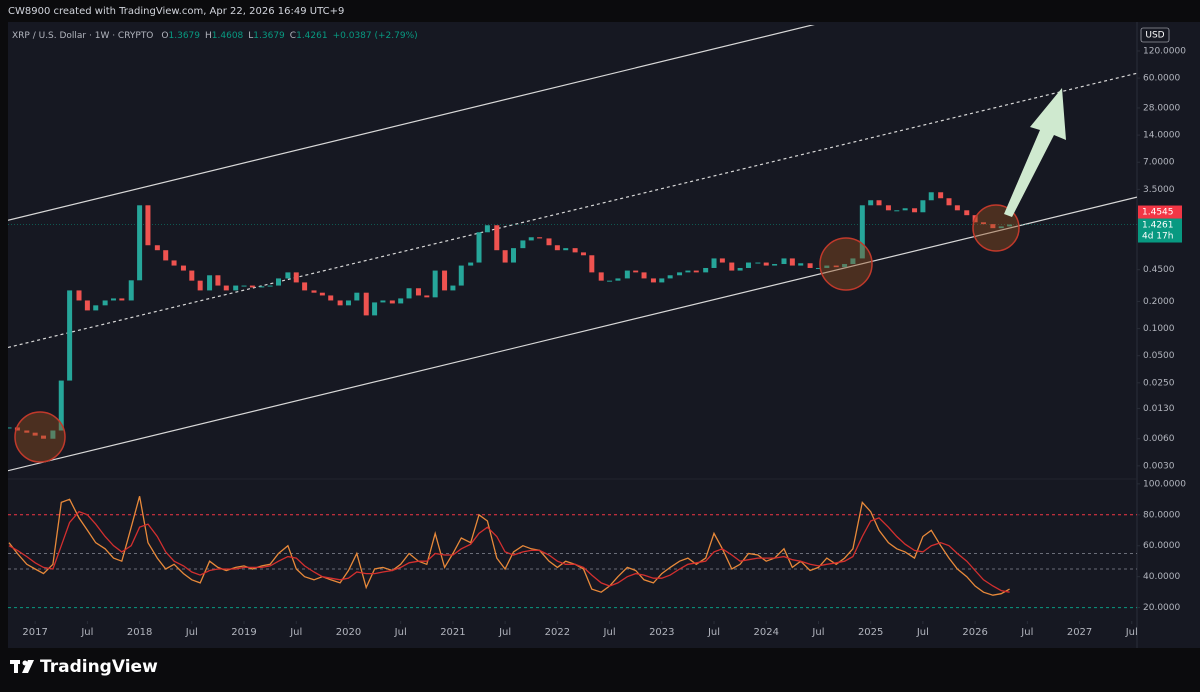 This screenshot has width=1200, height=692. Describe the element at coordinates (1155, 35) in the screenshot. I see `currency-box` at that location.